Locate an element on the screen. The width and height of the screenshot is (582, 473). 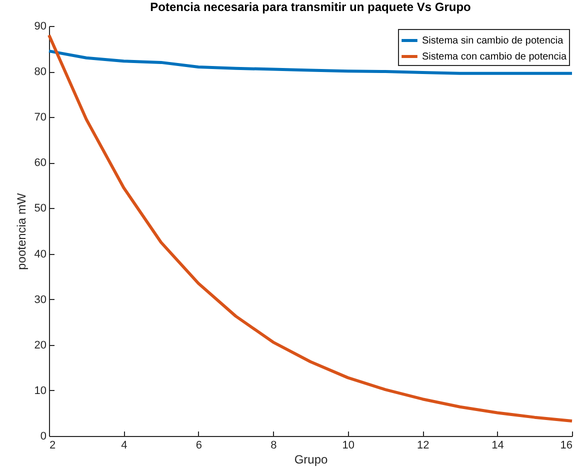
x-tick-label: 12 is located at coordinates (423, 446).